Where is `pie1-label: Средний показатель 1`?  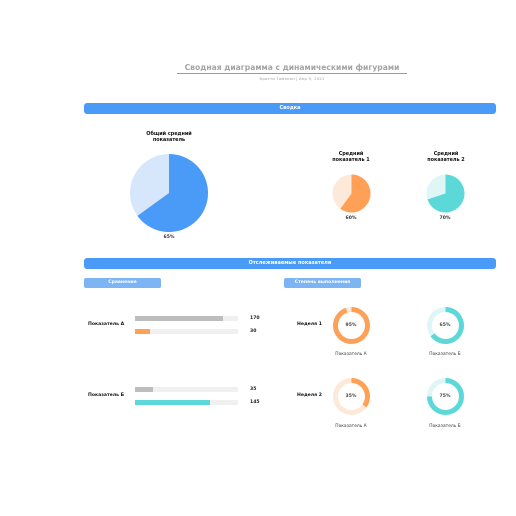
pie1-label: Средний показатель 1 is located at coordinates (351, 157).